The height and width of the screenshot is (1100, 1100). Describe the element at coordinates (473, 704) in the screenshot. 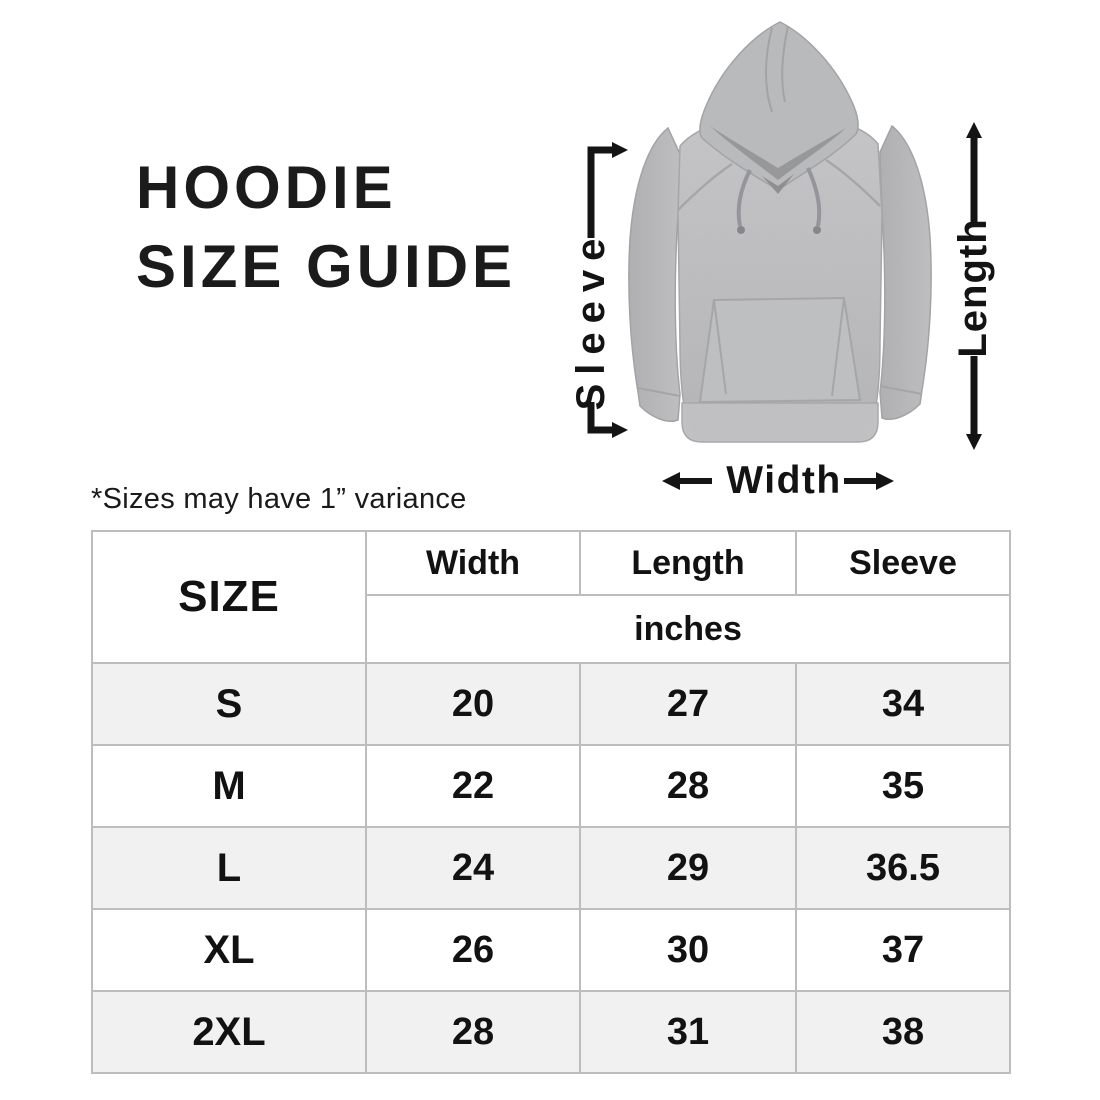

I see `width-value: 20` at that location.